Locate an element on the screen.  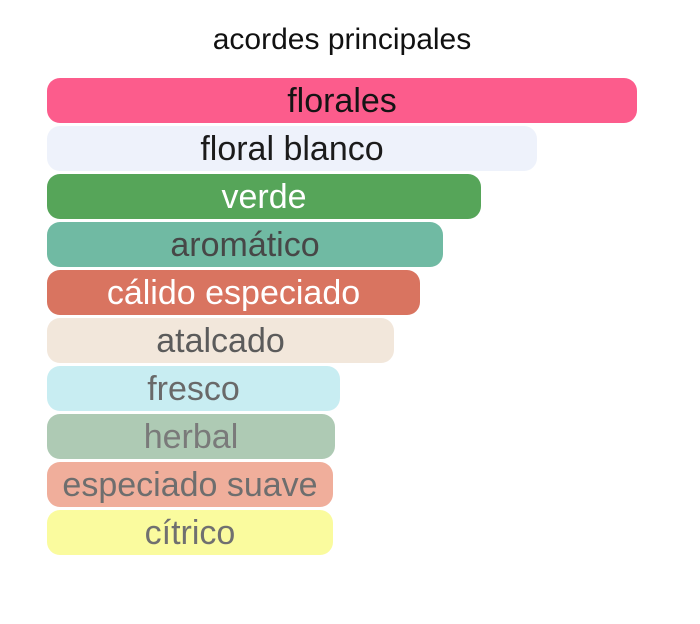
accord-bar-label: aromático is located at coordinates (245, 244).